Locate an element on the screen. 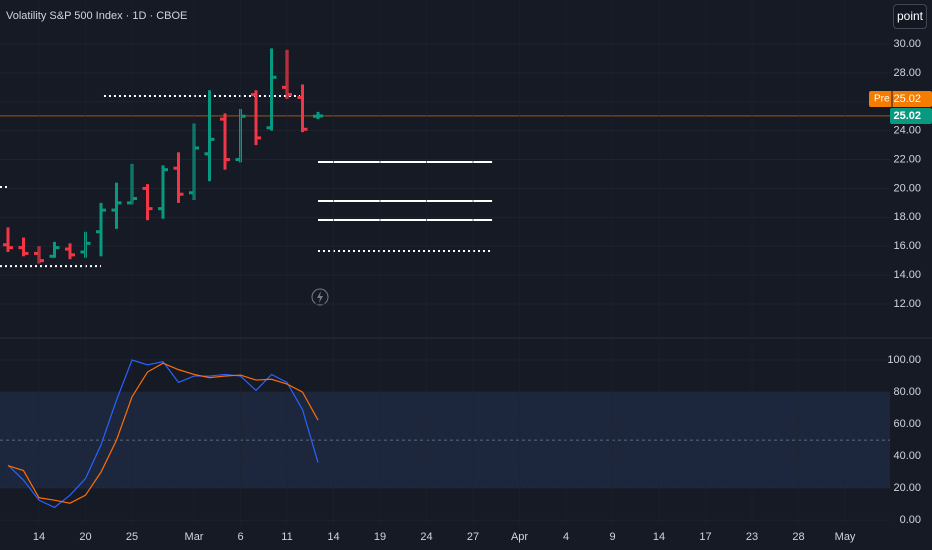 This screenshot has width=932, height=550. last-price-box is located at coordinates (911, 115).